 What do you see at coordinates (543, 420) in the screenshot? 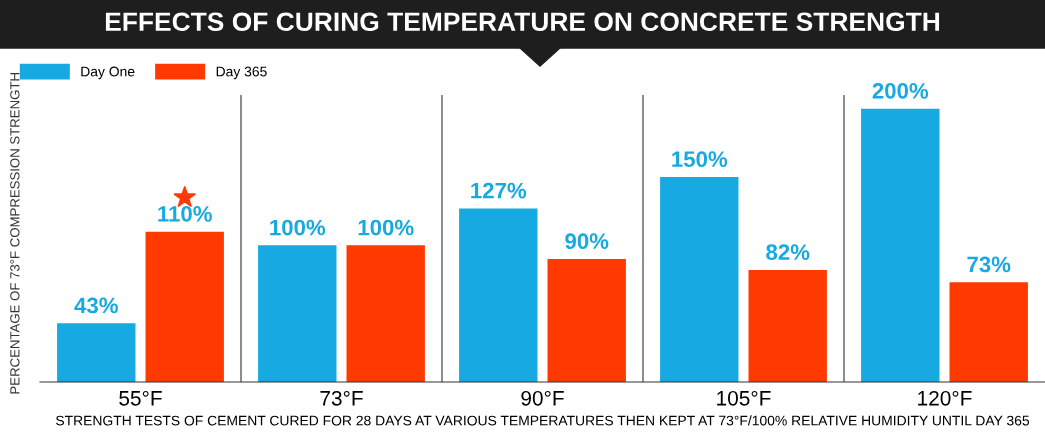
I see `x-axis-title: STRENGTH TESTS OF CEMENT CURED FOR 28 DAYS AT VARIOUS TEMPERATURES THEN KEPT AT 73°F/100% RELATIVE HUMIDITY UNTIL DAY 365` at bounding box center [543, 420].